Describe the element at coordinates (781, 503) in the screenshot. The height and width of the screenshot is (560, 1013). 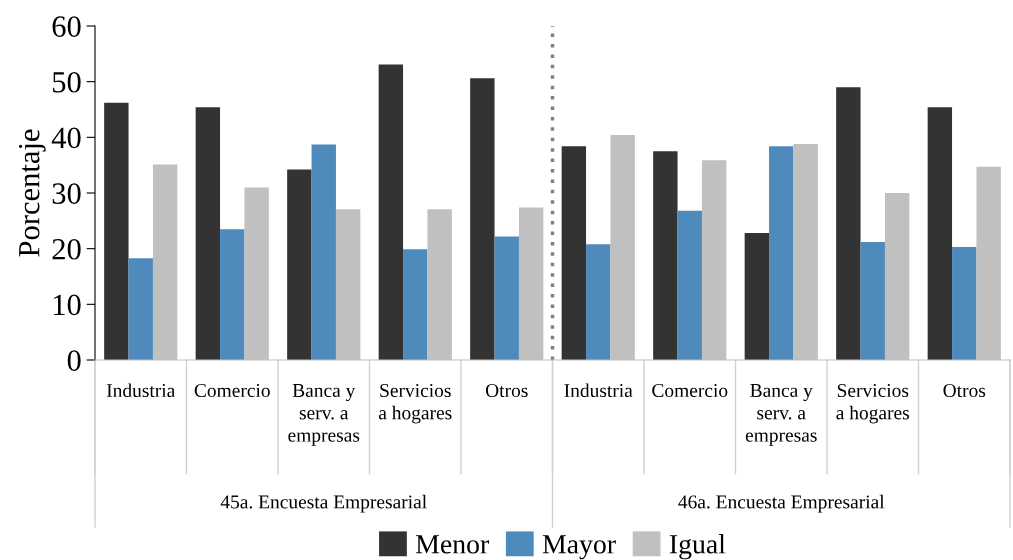
I see `text: 46a. Encuesta Empresarial` at that location.